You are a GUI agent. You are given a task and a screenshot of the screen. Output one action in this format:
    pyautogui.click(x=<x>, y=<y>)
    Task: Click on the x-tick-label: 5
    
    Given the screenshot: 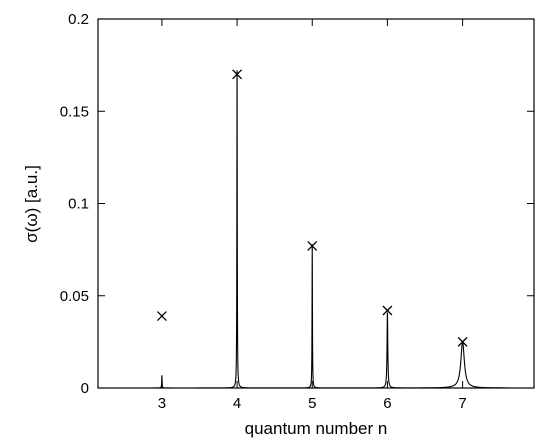 What is the action you would take?
    pyautogui.click(x=312, y=403)
    